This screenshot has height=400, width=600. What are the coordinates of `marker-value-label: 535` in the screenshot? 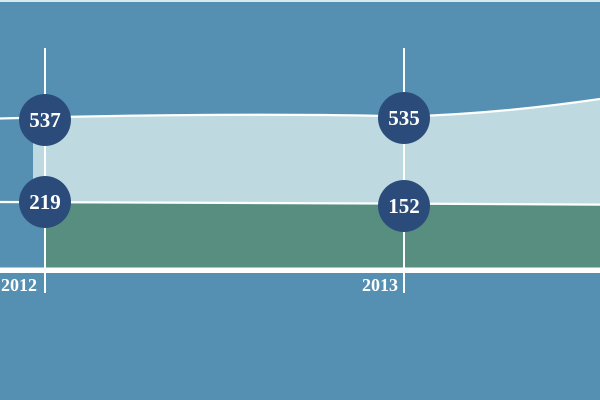 It's located at (404, 118).